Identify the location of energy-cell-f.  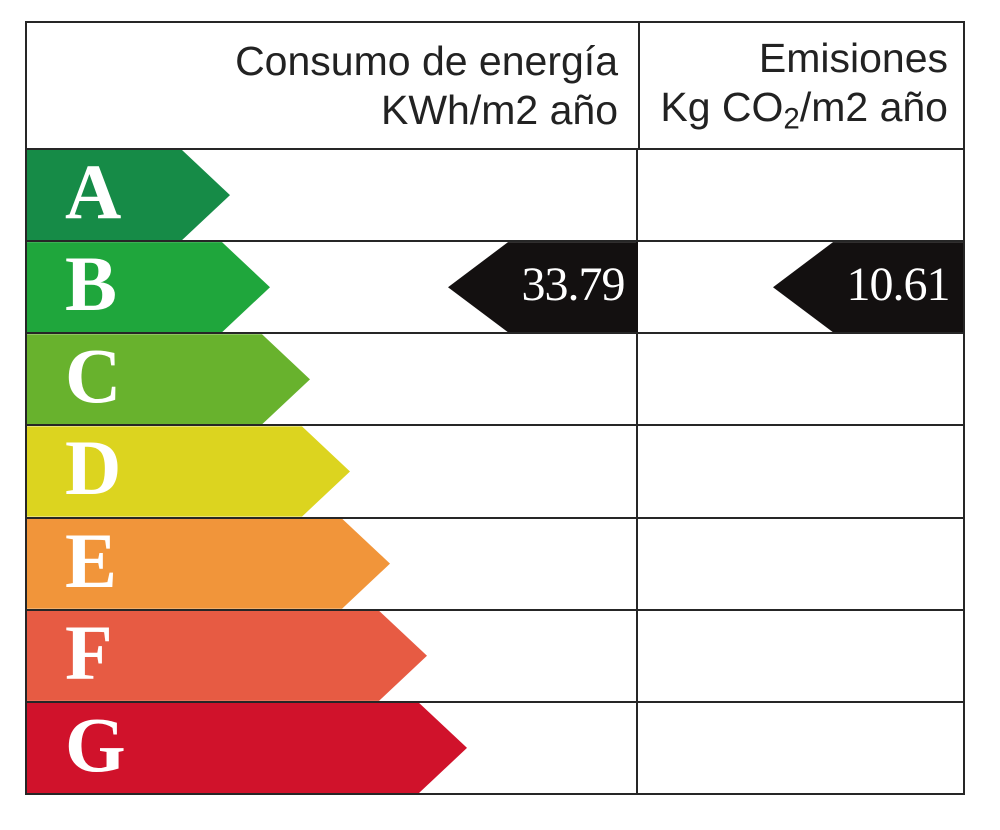
(332, 655).